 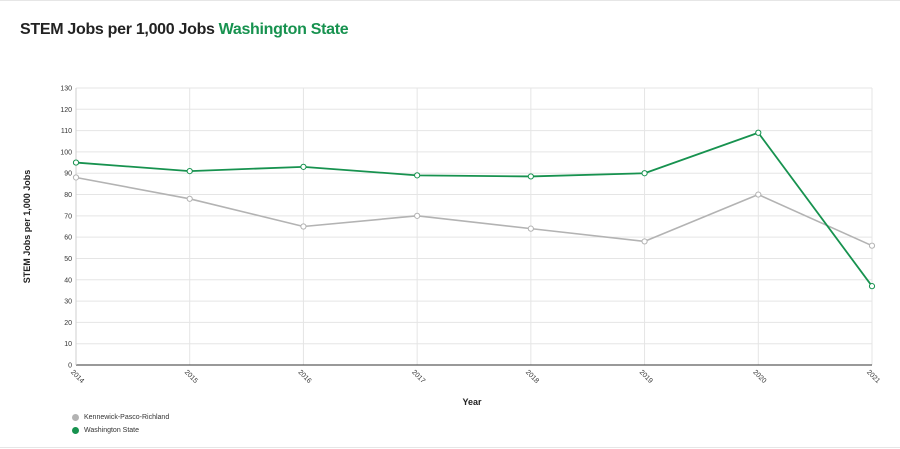 I want to click on legend-label: Kennewick-Pasco-Richland, so click(x=127, y=417).